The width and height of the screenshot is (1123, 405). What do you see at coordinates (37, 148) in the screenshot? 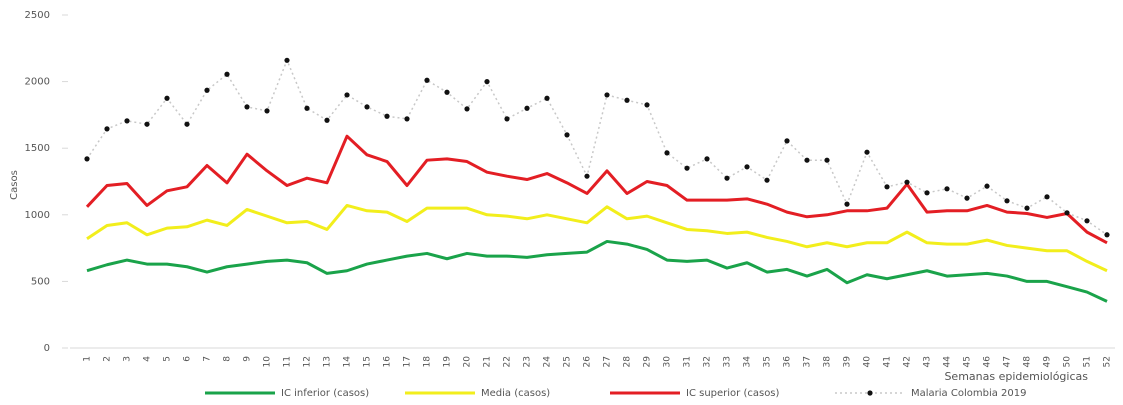
I see `y-tick-label: 1500` at bounding box center [37, 148].